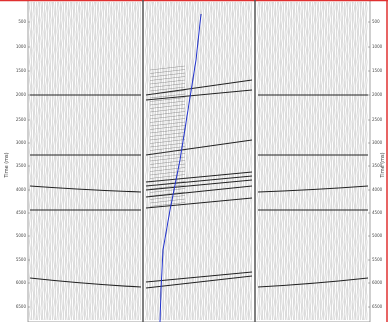 The image size is (388, 322). Describe the element at coordinates (377, 282) in the screenshot. I see `right-tick-label: 6000` at that location.